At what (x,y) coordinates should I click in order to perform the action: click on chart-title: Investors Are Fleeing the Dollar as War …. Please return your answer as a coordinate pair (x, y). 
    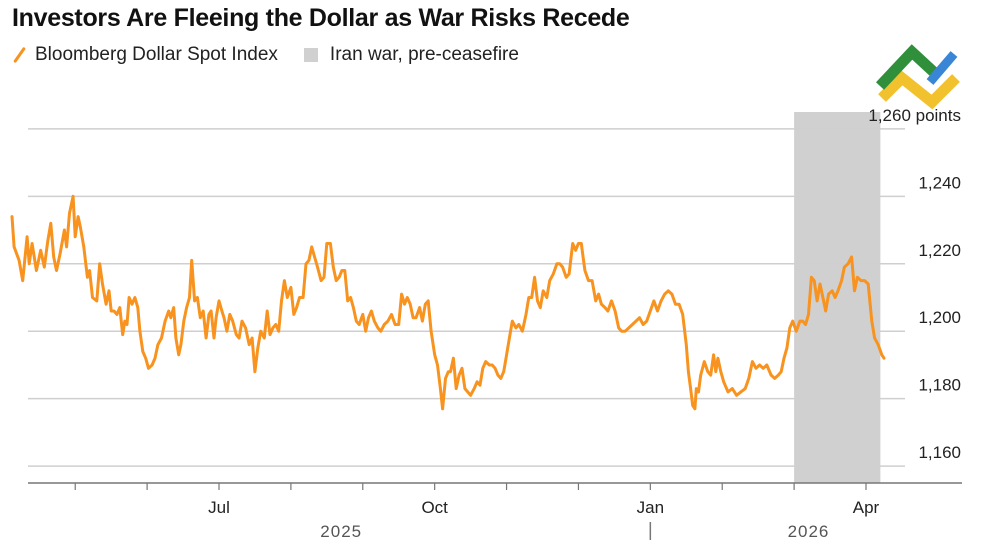
    Looking at the image, I should click on (321, 18).